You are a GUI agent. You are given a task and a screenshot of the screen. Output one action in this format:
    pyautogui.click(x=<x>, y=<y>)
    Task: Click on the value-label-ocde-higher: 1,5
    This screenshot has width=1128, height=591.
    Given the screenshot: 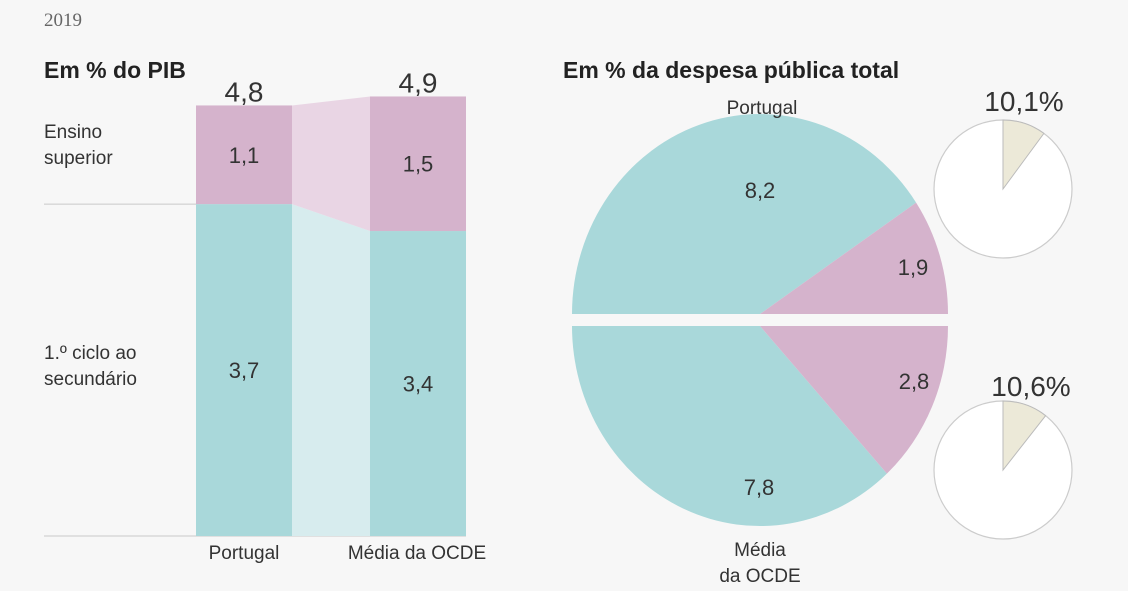 What is the action you would take?
    pyautogui.click(x=418, y=164)
    